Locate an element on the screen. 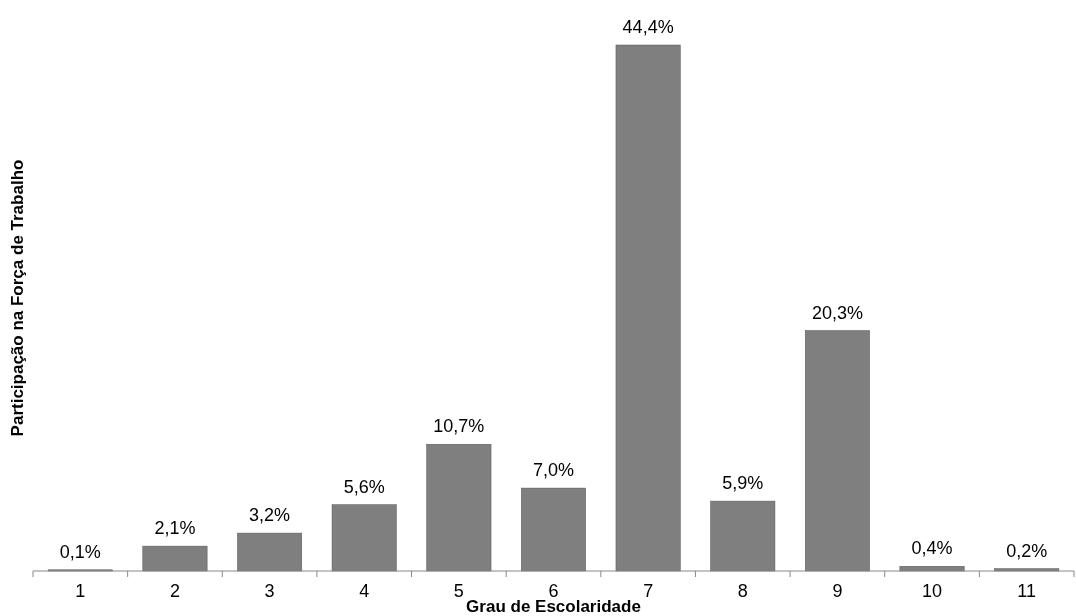 The image size is (1076, 616). data-label: 10,7% is located at coordinates (459, 426).